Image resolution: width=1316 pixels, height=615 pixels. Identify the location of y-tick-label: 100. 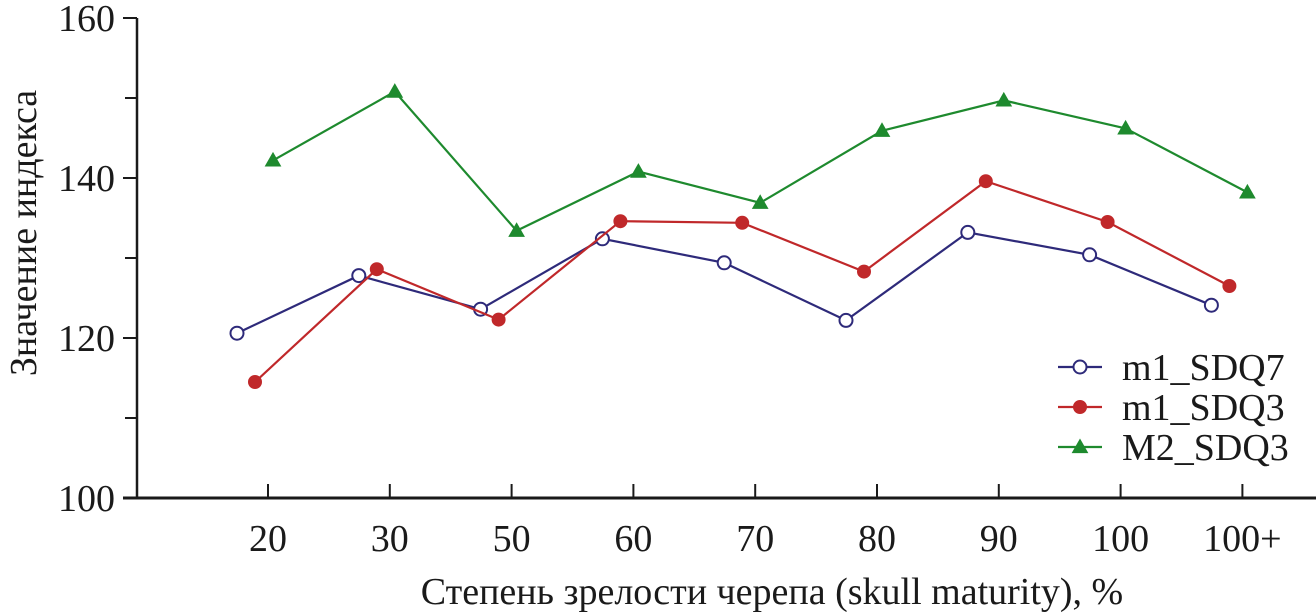
(86, 499).